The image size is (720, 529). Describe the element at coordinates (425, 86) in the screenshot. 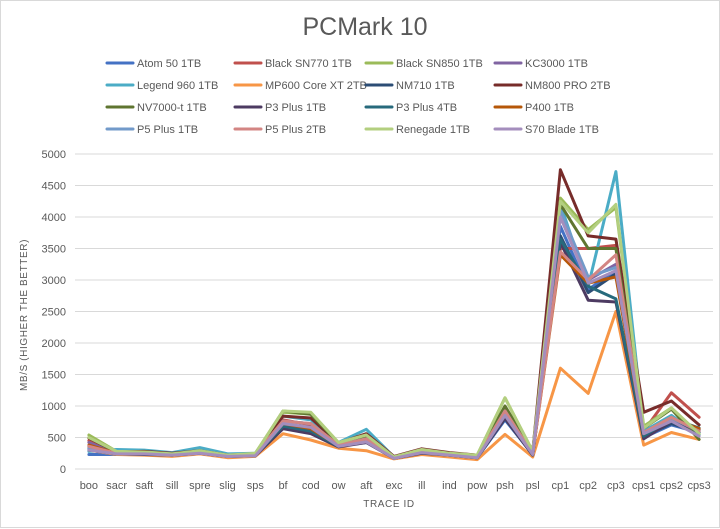

I see `legend-label: NM710 1TB` at that location.